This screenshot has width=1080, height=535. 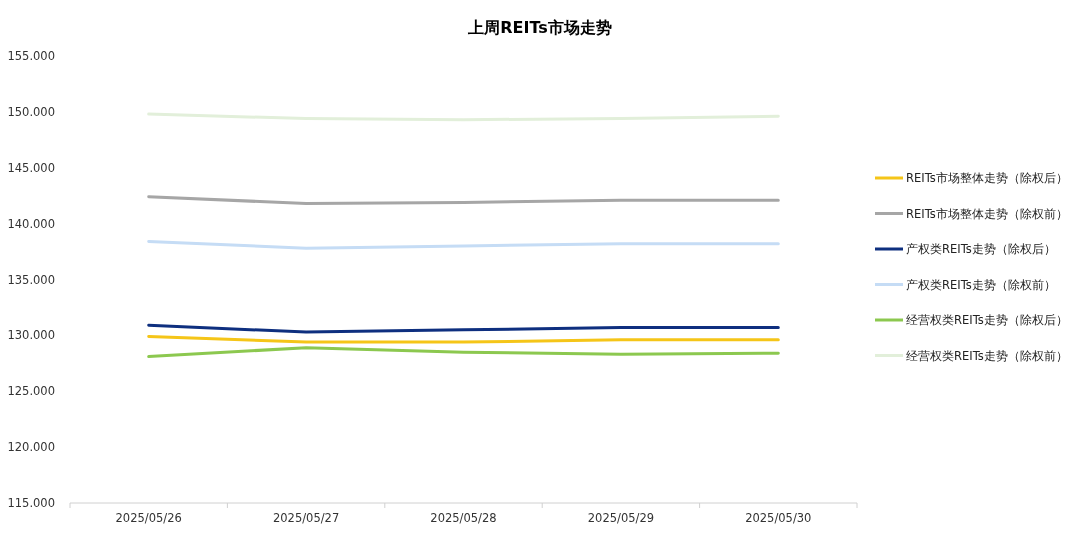 What do you see at coordinates (306, 518) in the screenshot?
I see `x-tick-label: 2025/05/27` at bounding box center [306, 518].